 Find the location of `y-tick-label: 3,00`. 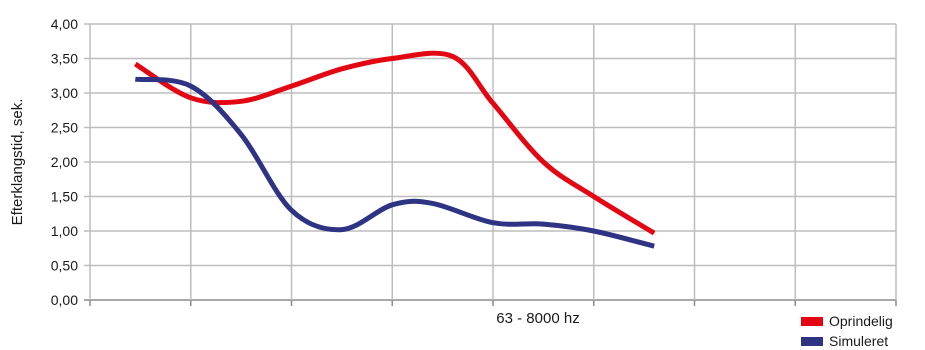

y-tick-label: 3,00 is located at coordinates (64, 93).